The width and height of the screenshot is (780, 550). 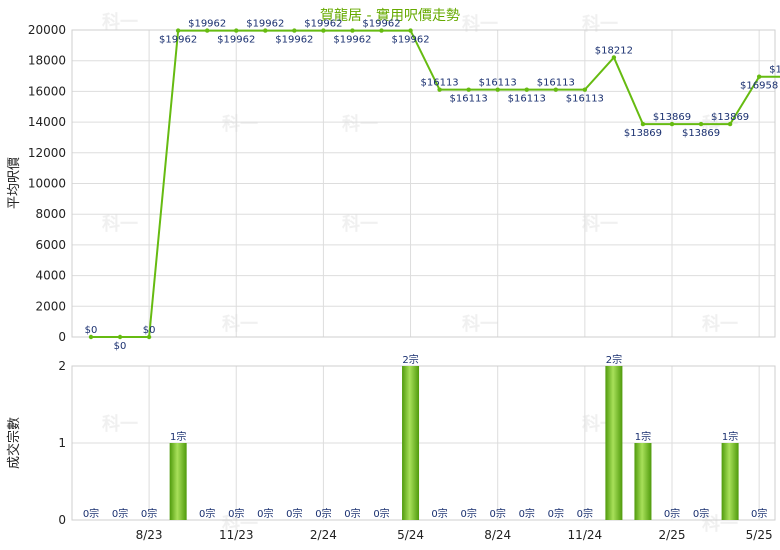 What do you see at coordinates (672, 535) in the screenshot?
I see `x-tick-label: 2/25` at bounding box center [672, 535].